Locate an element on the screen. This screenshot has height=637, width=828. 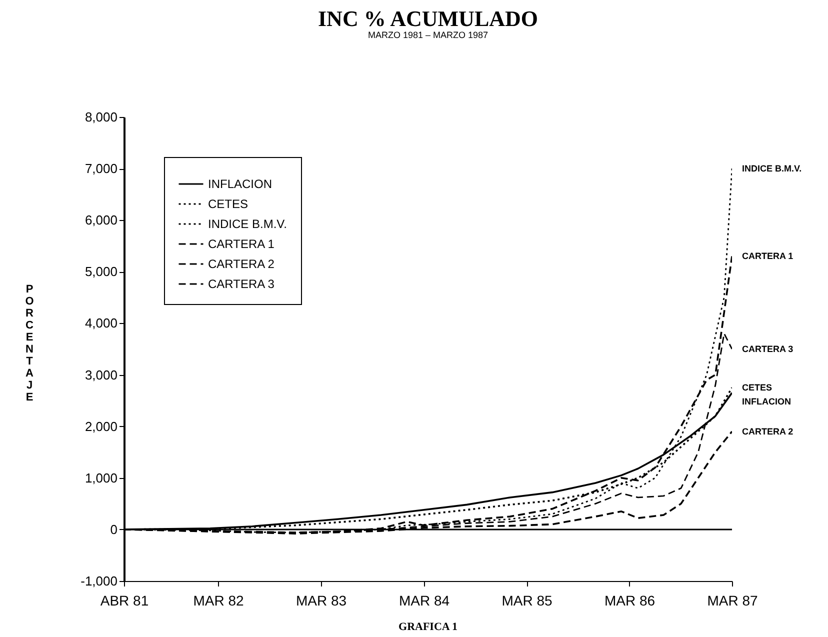
y-tick-label: 3,000 is located at coordinates (101, 374).